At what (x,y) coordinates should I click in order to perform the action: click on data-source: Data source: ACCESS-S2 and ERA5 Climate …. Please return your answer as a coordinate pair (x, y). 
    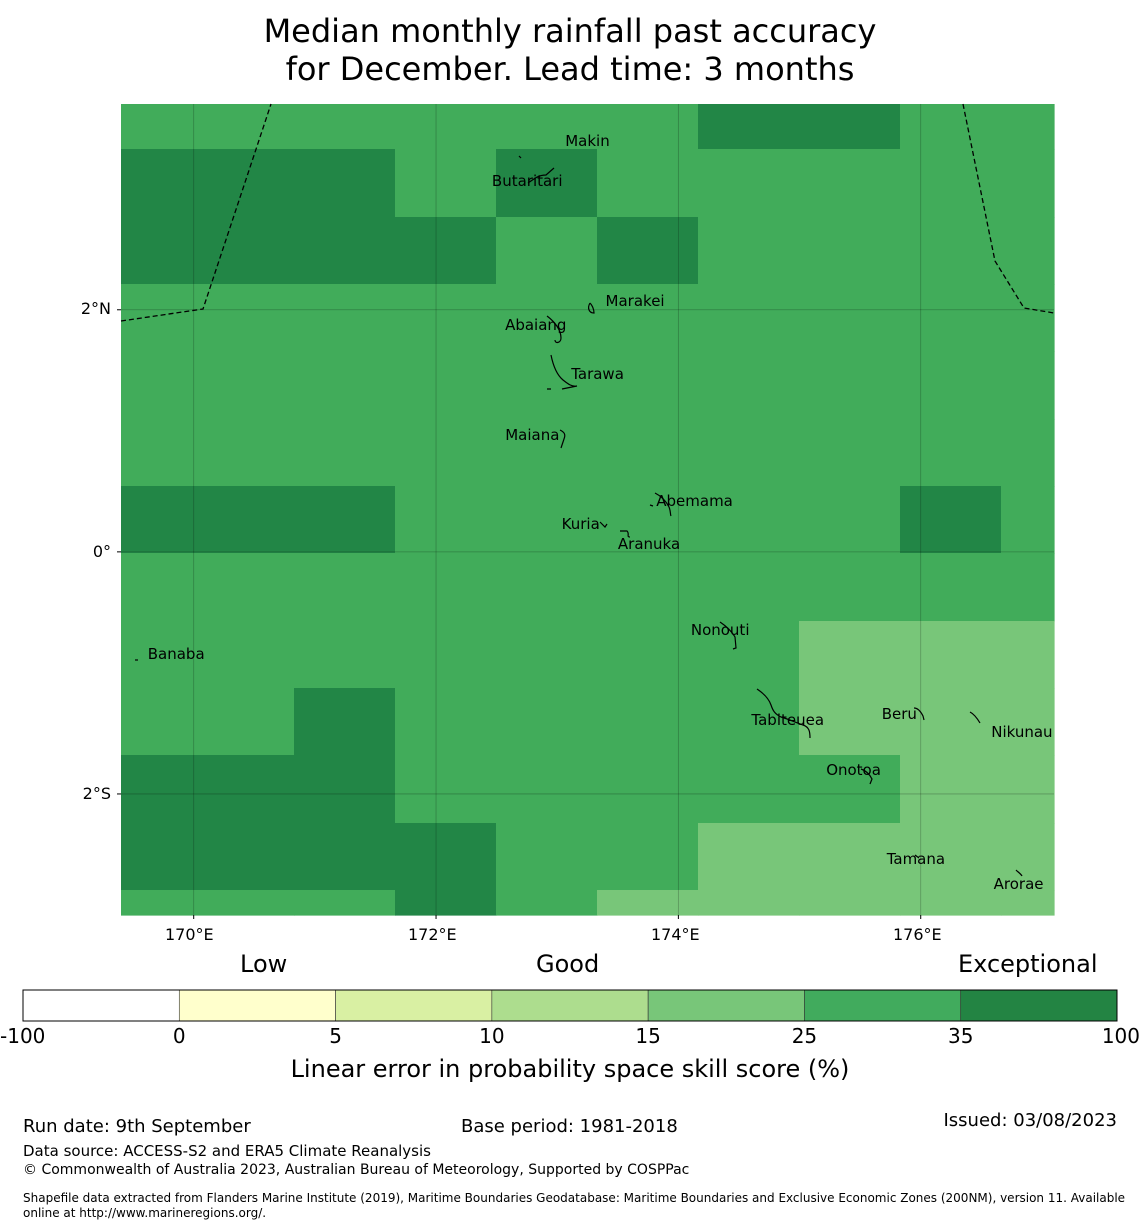
    Looking at the image, I should click on (227, 1151).